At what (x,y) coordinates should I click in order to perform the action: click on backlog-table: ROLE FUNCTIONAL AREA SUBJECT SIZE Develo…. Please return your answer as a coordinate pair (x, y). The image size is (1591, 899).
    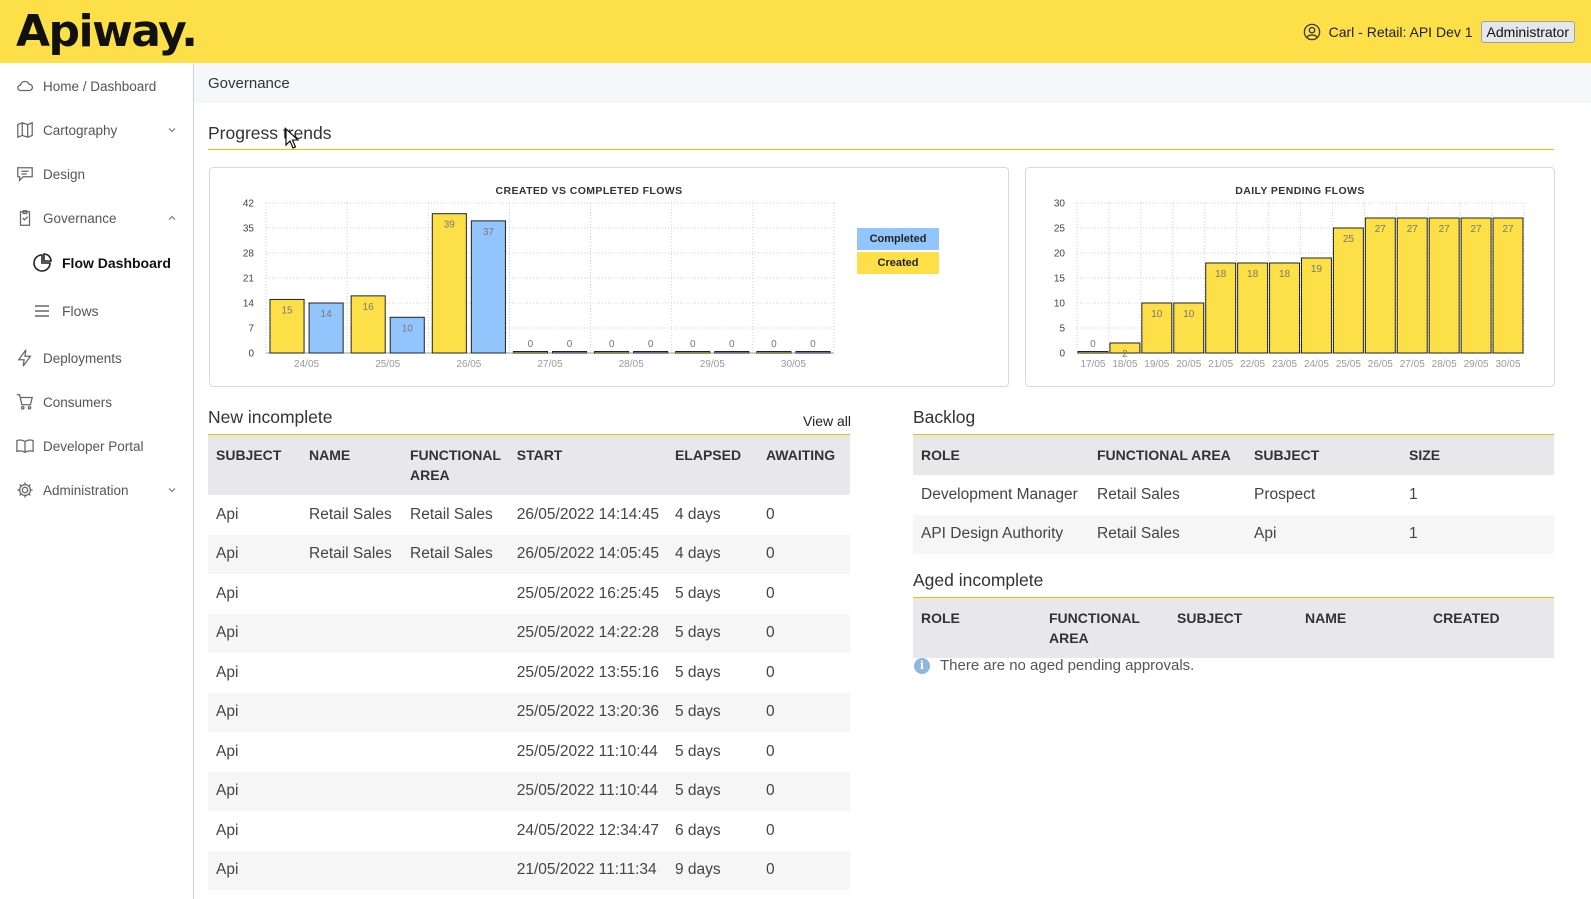
    Looking at the image, I should click on (1233, 494).